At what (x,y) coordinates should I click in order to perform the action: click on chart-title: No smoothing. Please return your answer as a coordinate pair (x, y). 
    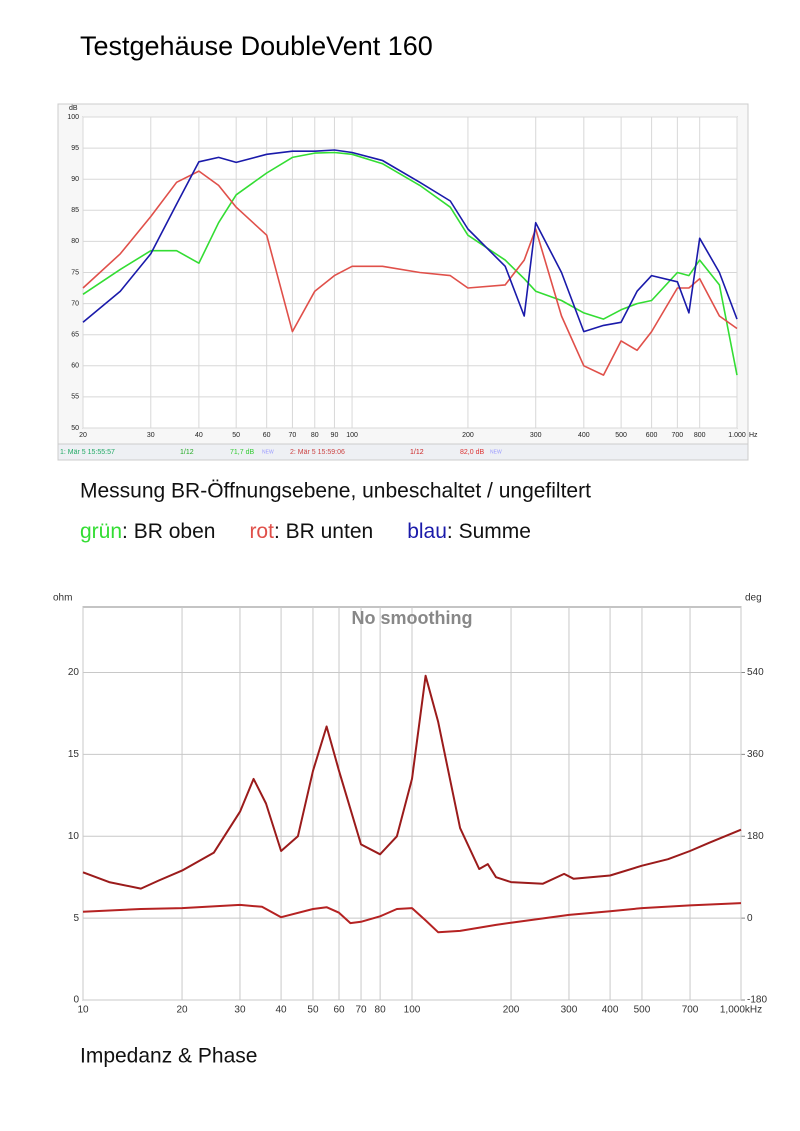
    Looking at the image, I should click on (412, 618).